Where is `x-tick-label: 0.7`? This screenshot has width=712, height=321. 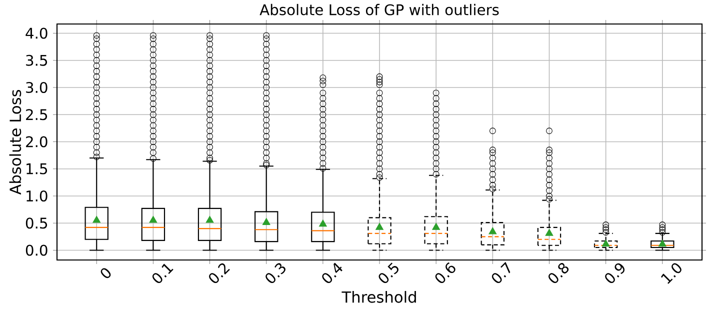
x-tick-label: 0.7 is located at coordinates (501, 273).